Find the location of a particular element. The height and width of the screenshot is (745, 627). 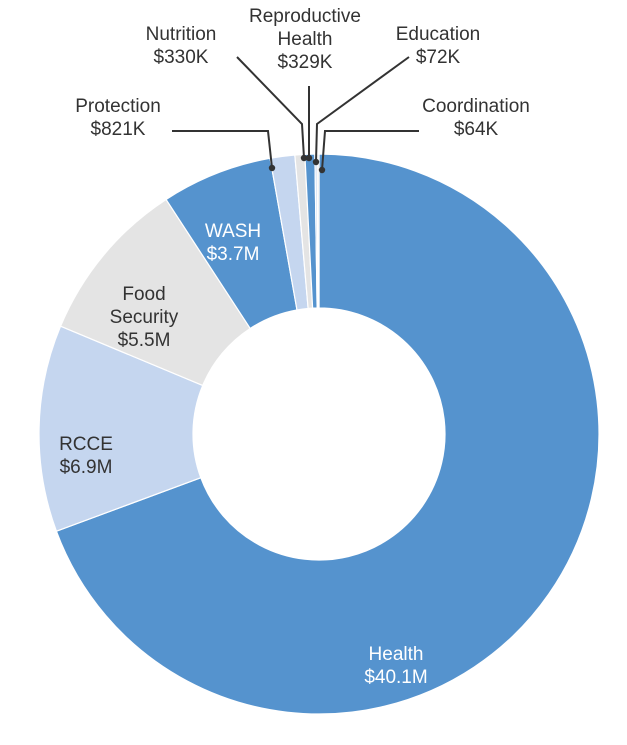

slice-rcce is located at coordinates (121, 428).